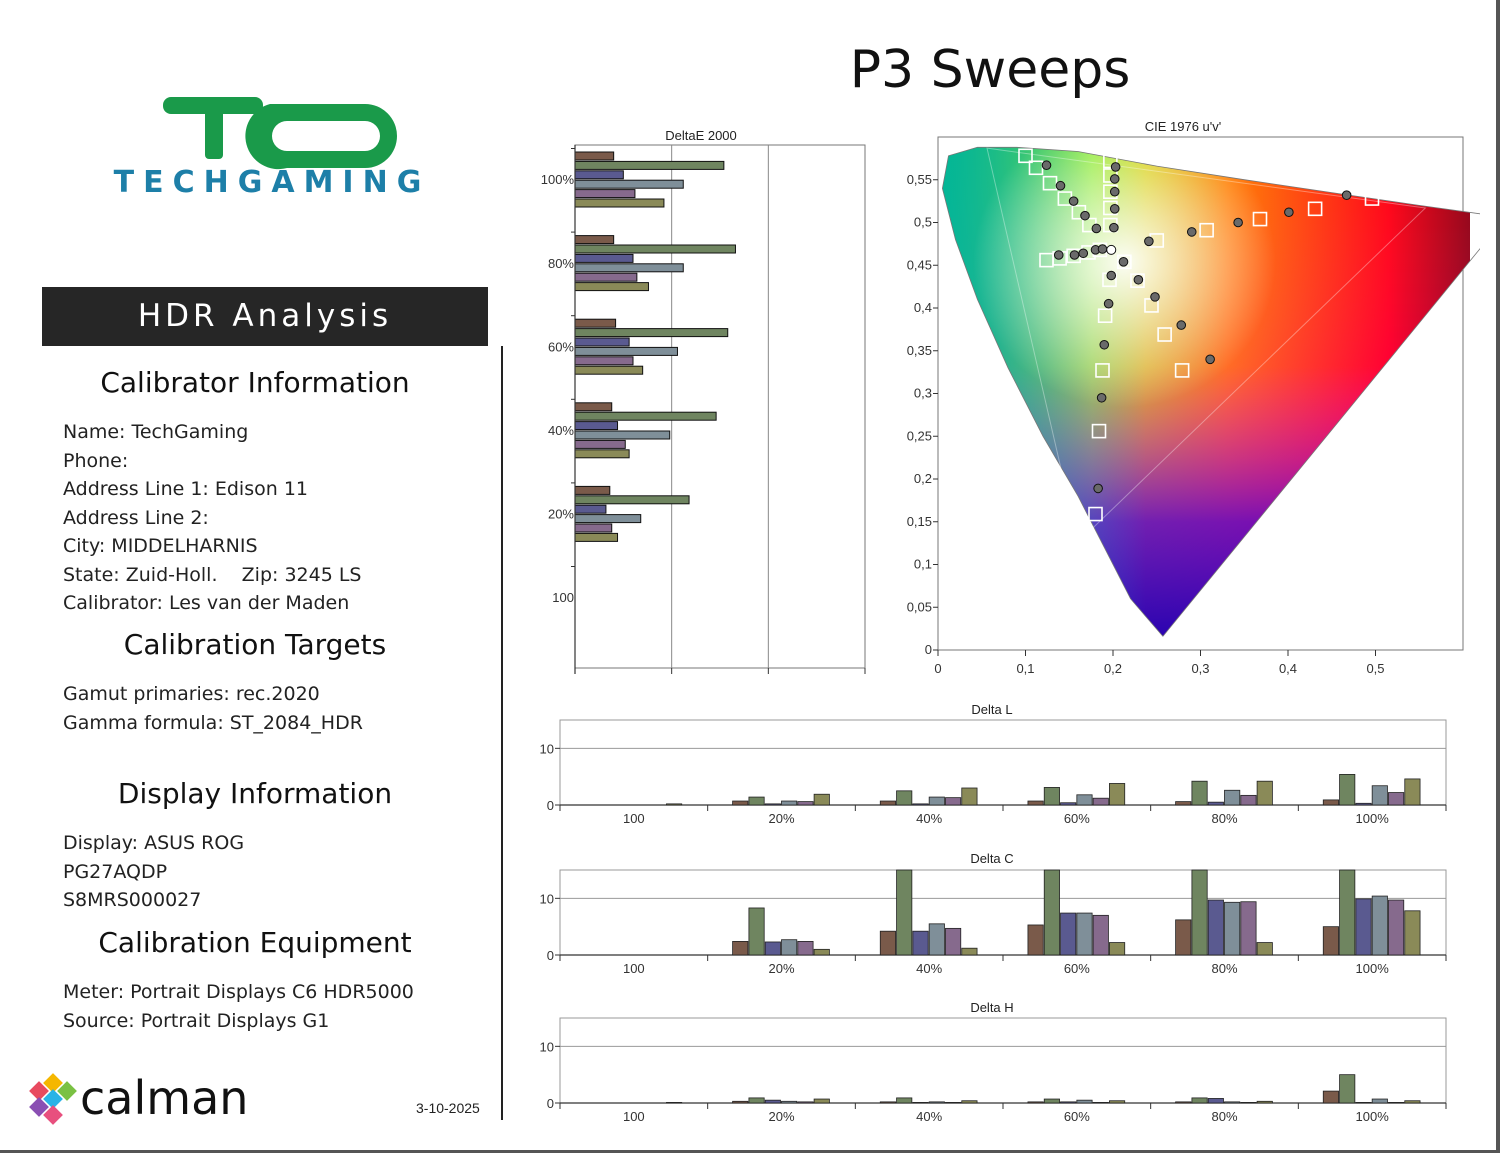 Image resolution: width=1500 pixels, height=1153 pixels. What do you see at coordinates (929, 968) in the screenshot?
I see `delta-c-x-tick-label: 40%` at bounding box center [929, 968].